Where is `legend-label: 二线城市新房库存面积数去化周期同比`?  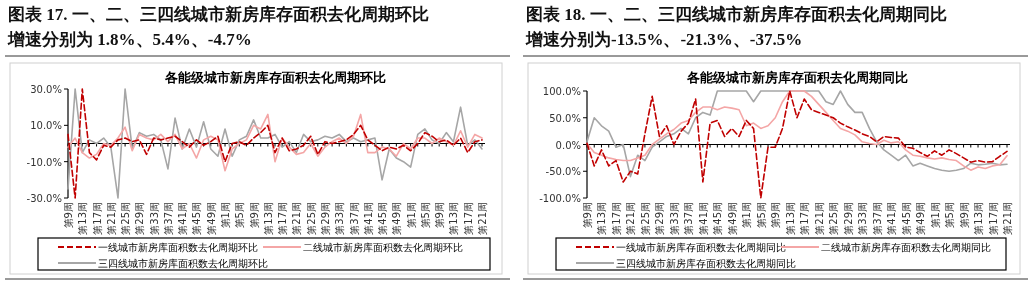 legend-label: 二线城市新房库存面积数去化周期同比 is located at coordinates (906, 247).